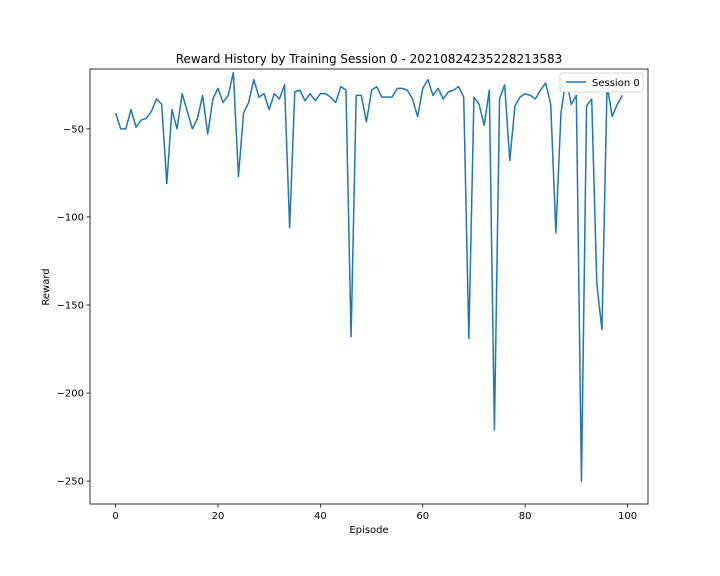  What do you see at coordinates (627, 516) in the screenshot?
I see `x-tick-label-100: 100` at bounding box center [627, 516].